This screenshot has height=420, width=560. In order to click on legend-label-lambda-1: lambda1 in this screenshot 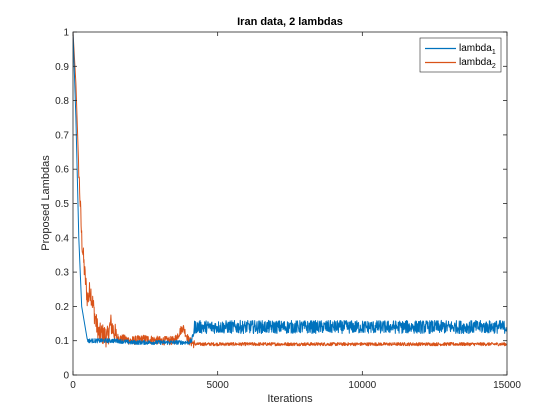, I will do `click(477, 49)`.